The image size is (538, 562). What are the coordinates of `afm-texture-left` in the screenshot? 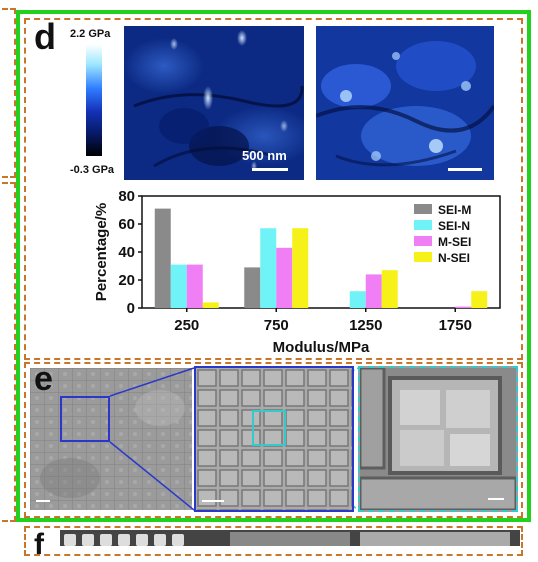 It's located at (214, 103).